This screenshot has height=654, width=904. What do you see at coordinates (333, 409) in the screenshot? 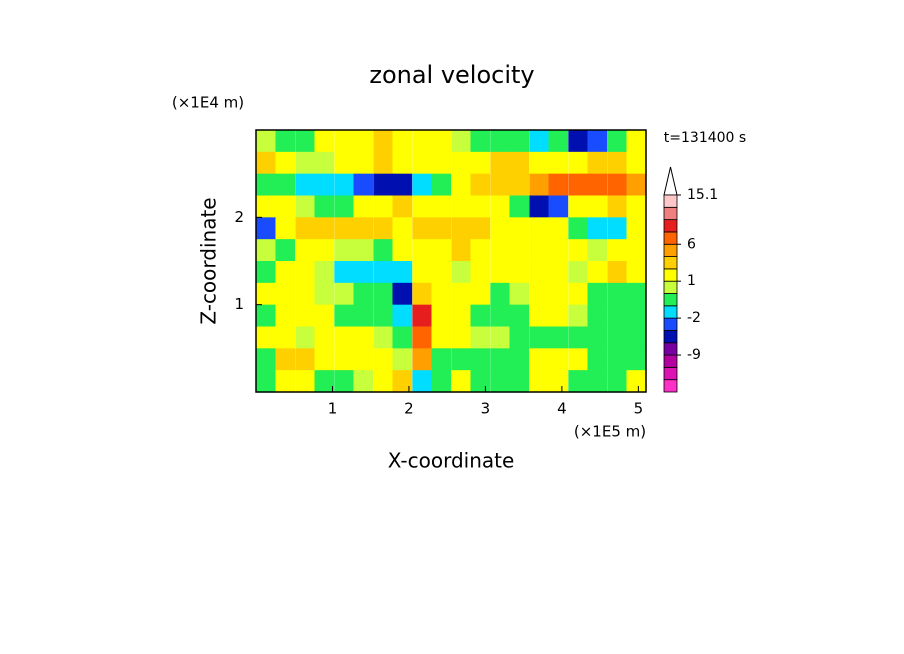
I see `x-tick-label: 1` at bounding box center [333, 409].